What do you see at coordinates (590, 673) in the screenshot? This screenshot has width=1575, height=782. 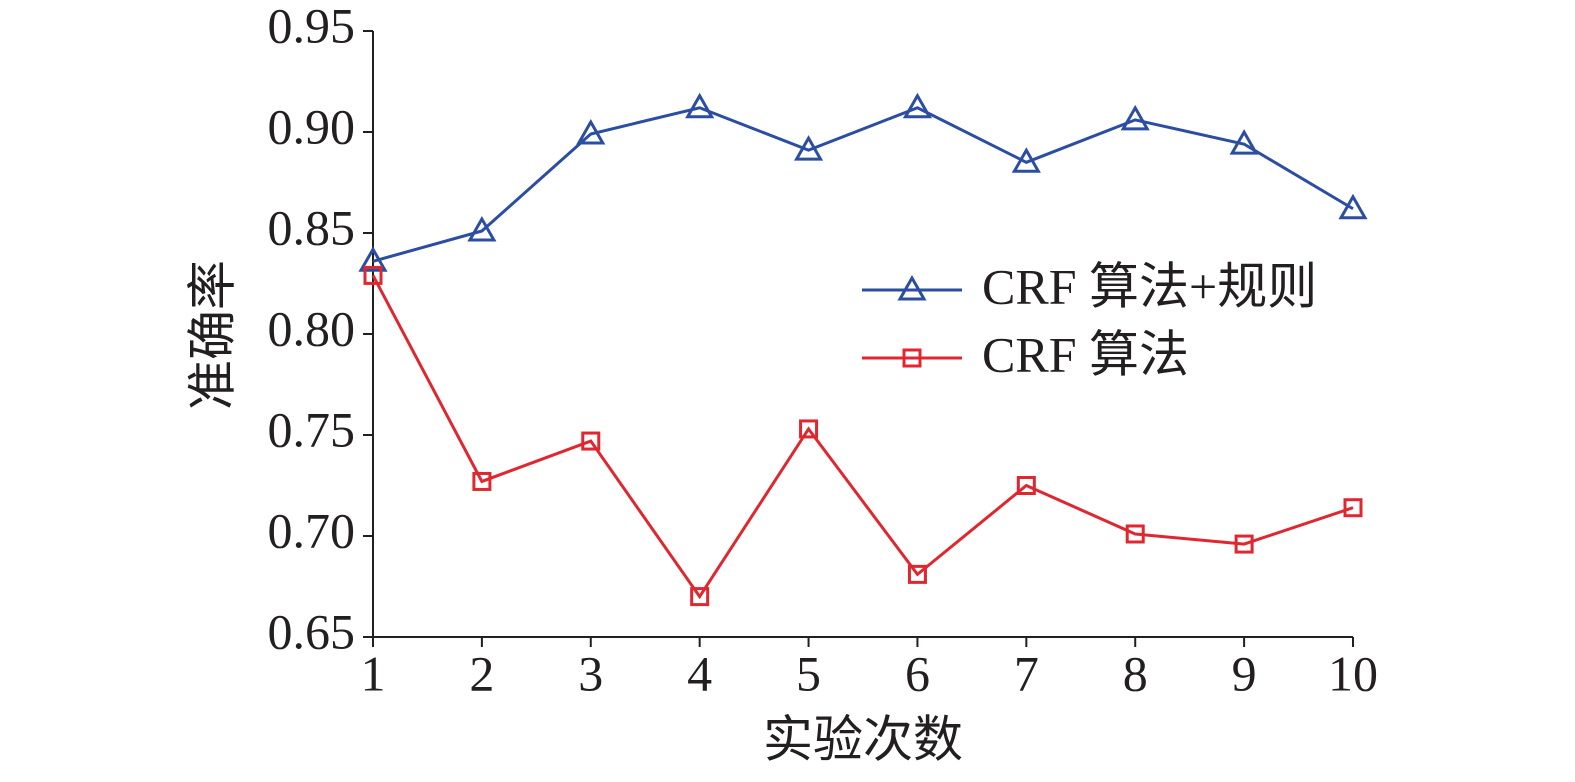 I see `x-tick-label: 3` at bounding box center [590, 673].